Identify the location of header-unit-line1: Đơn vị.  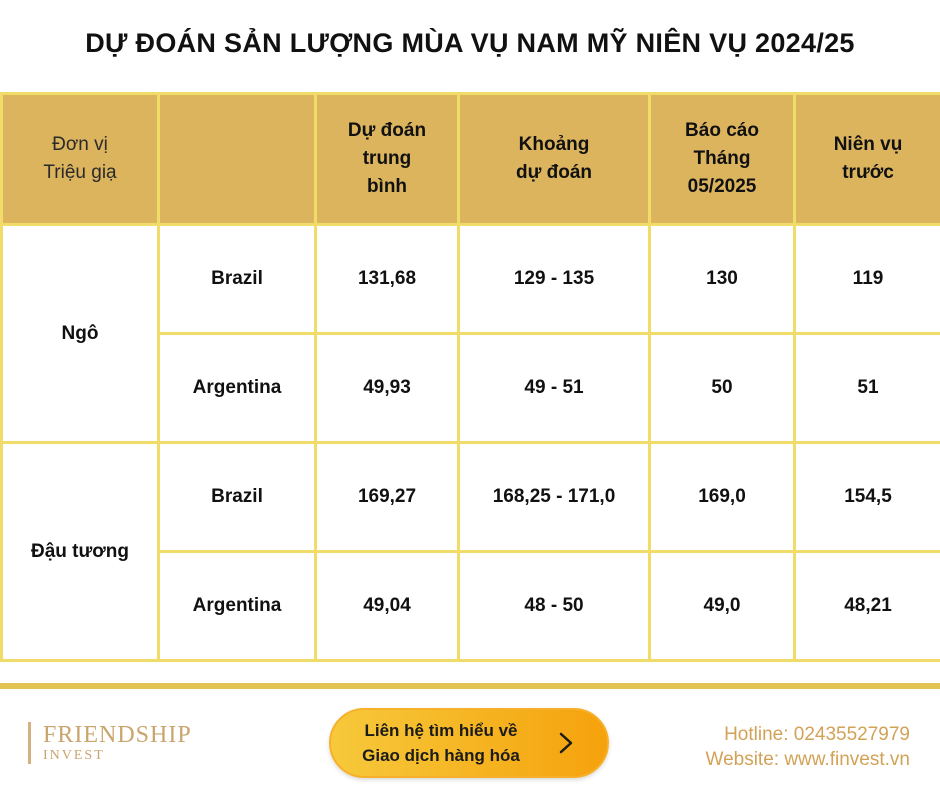
(80, 144).